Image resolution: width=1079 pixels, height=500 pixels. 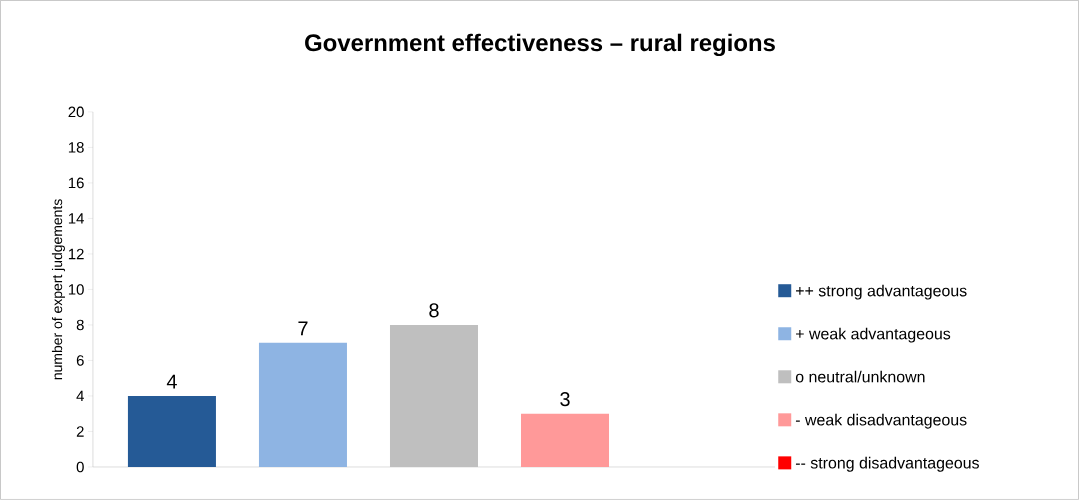 What do you see at coordinates (434, 310) in the screenshot?
I see `data-label: 8` at bounding box center [434, 310].